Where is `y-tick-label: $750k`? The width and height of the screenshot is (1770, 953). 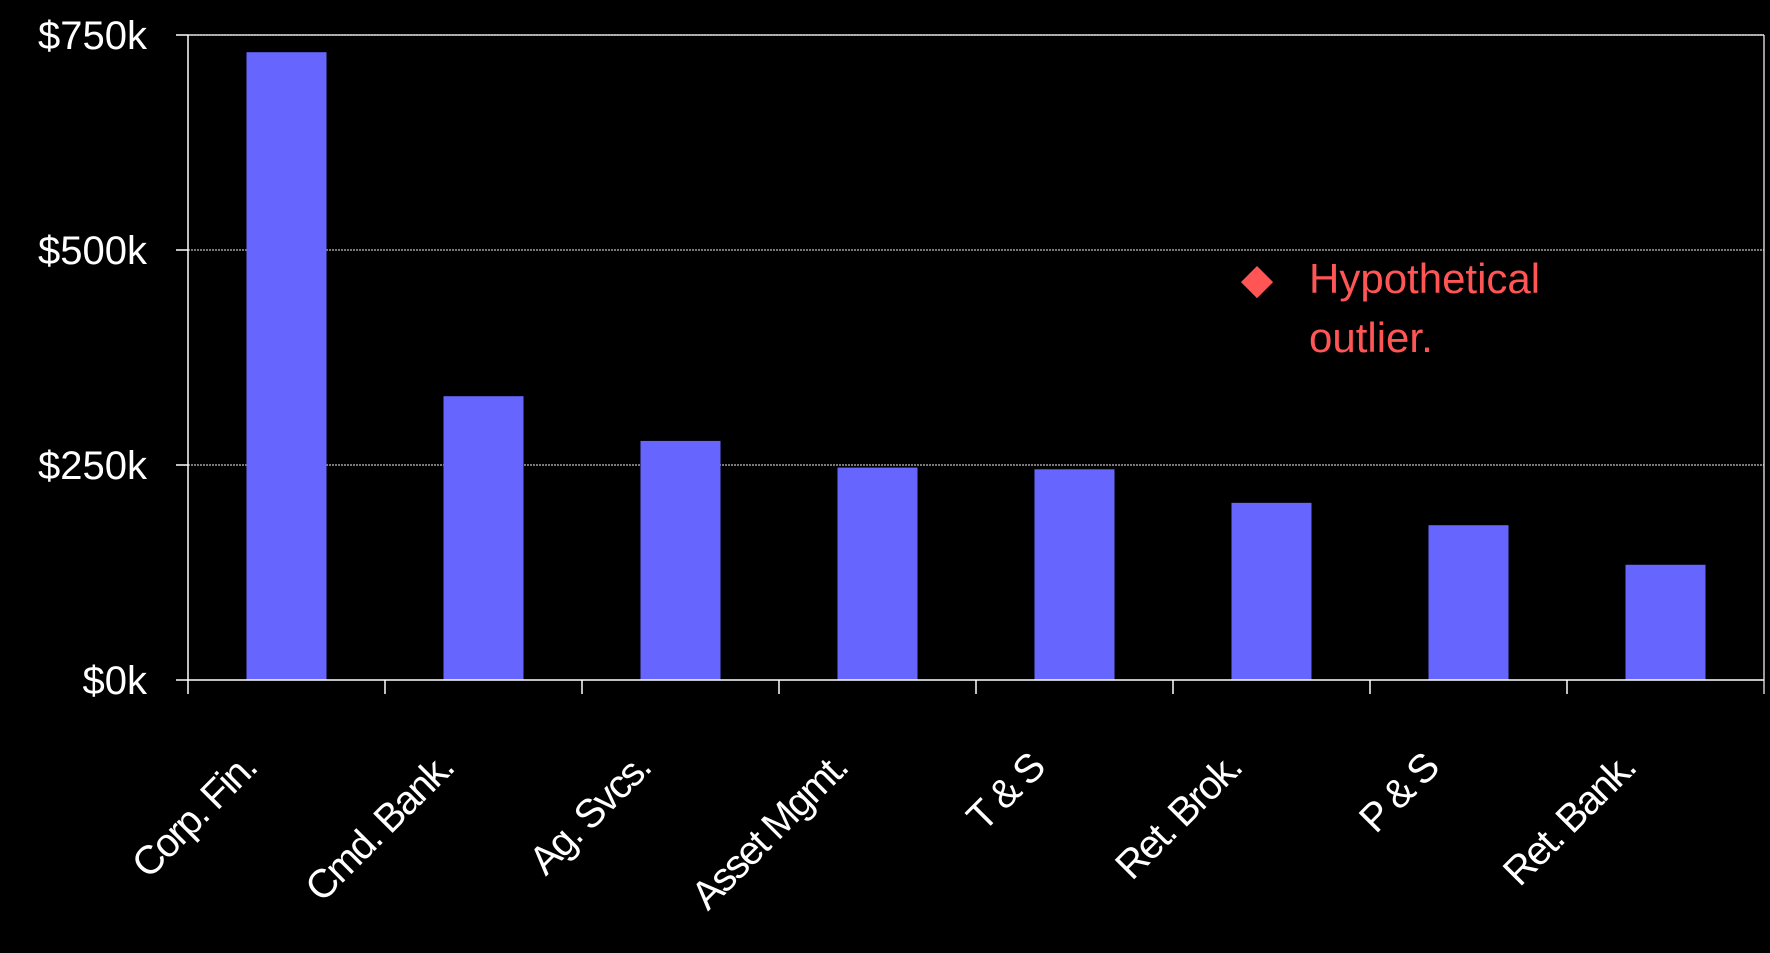 y-tick-label: $750k is located at coordinates (93, 36).